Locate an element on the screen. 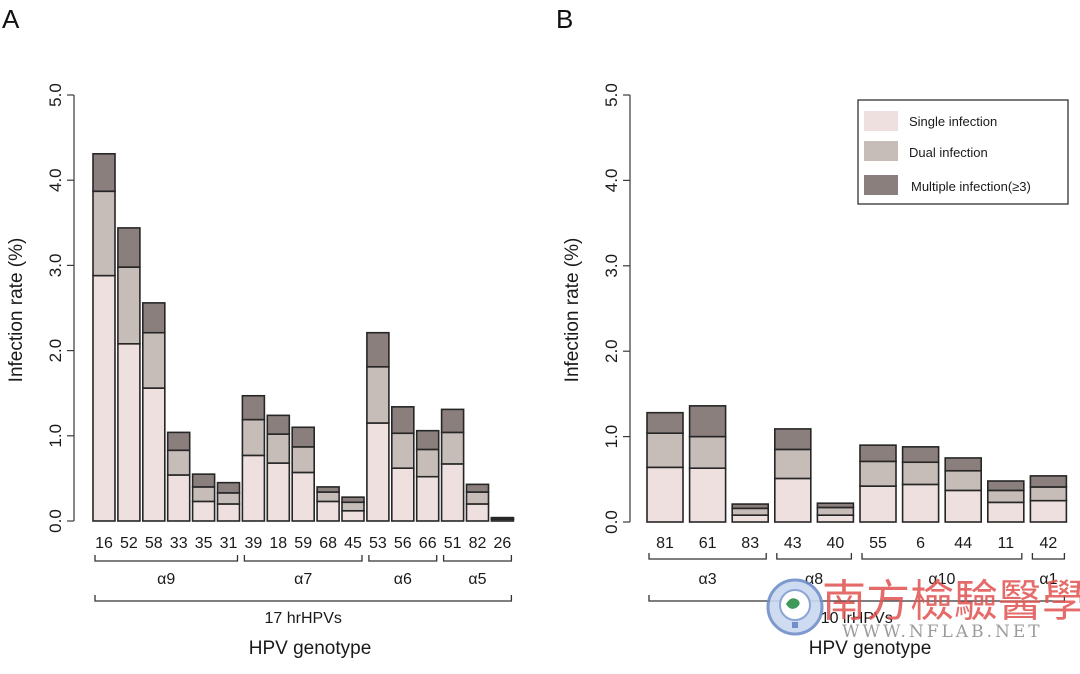  bars-b is located at coordinates (857, 464).